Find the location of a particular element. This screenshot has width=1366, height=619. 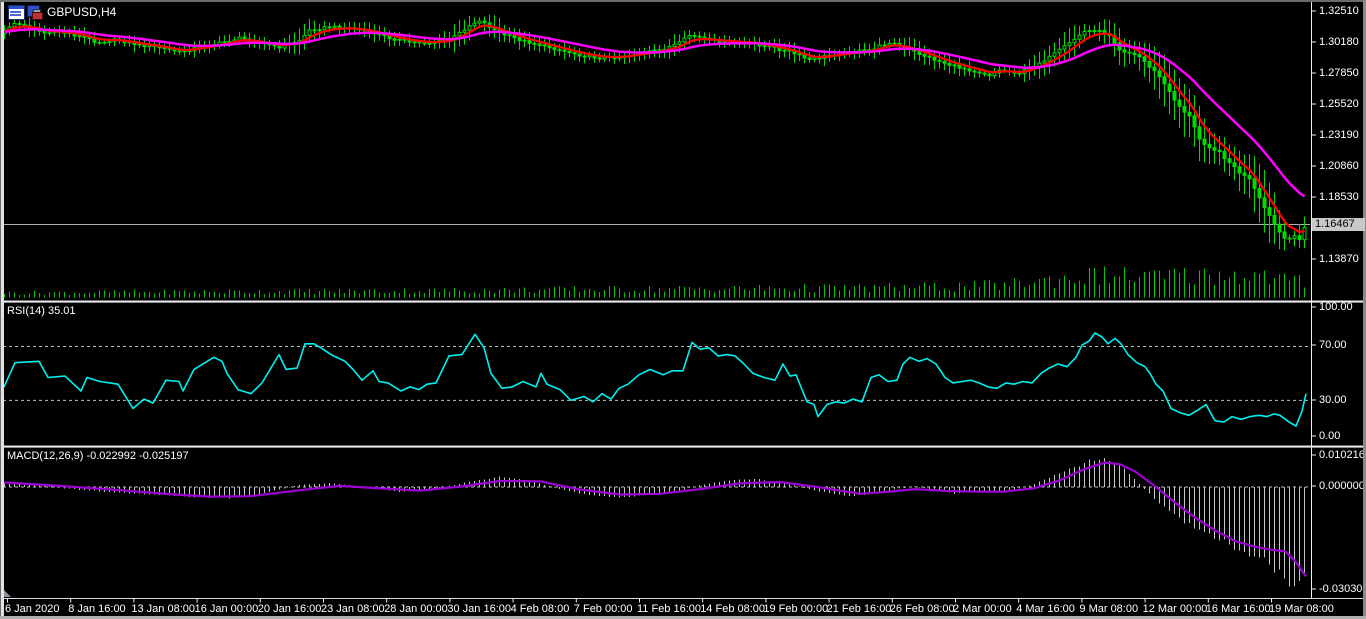

time-axis-label: 21 Feb 16:00 is located at coordinates (859, 609).